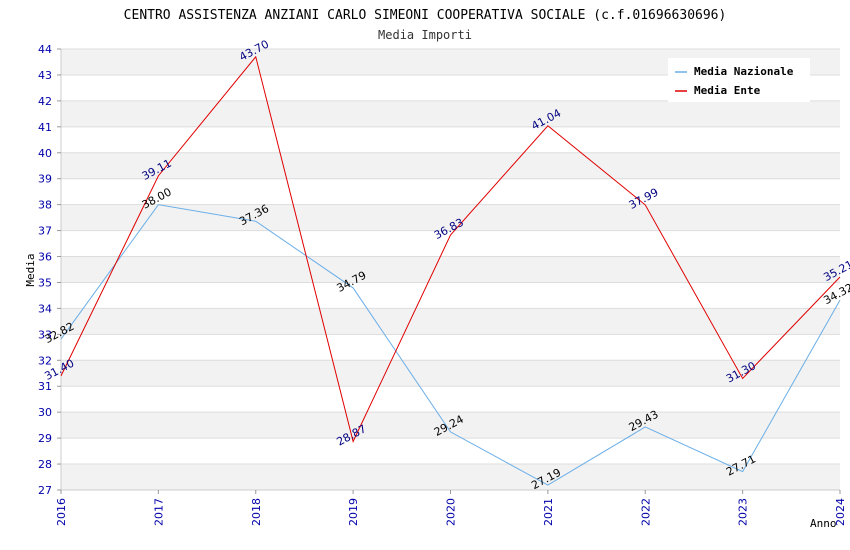  I want to click on y-tick-label: 36, so click(45, 257).